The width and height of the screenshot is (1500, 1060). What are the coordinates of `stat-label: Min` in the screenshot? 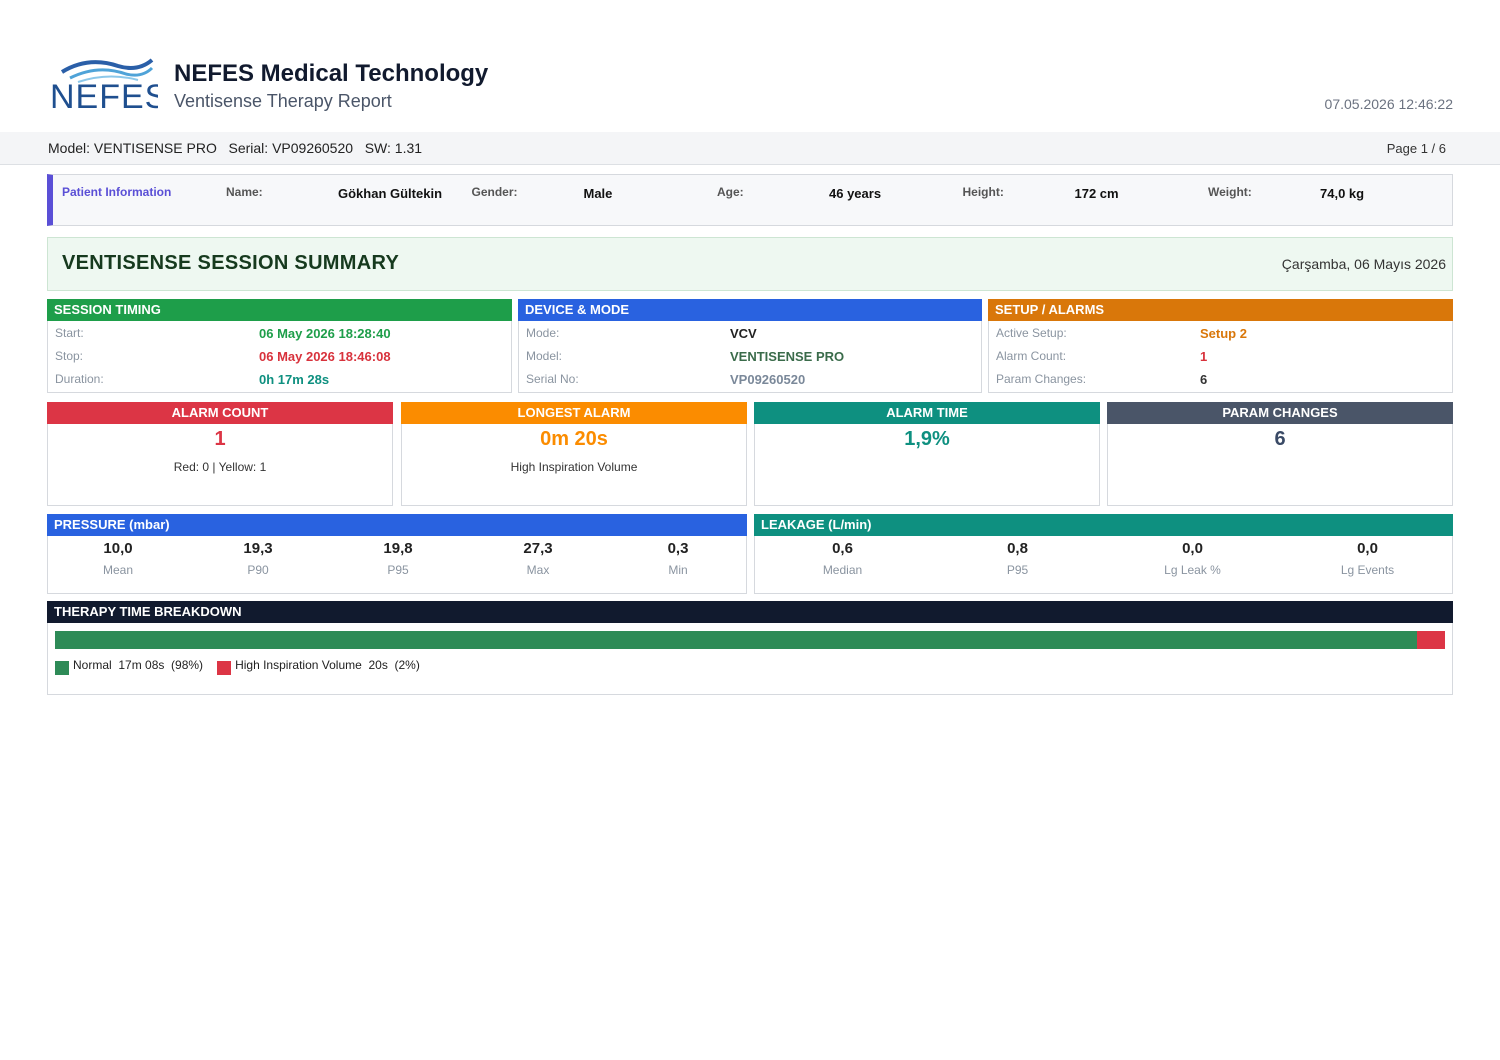 It's located at (678, 570).